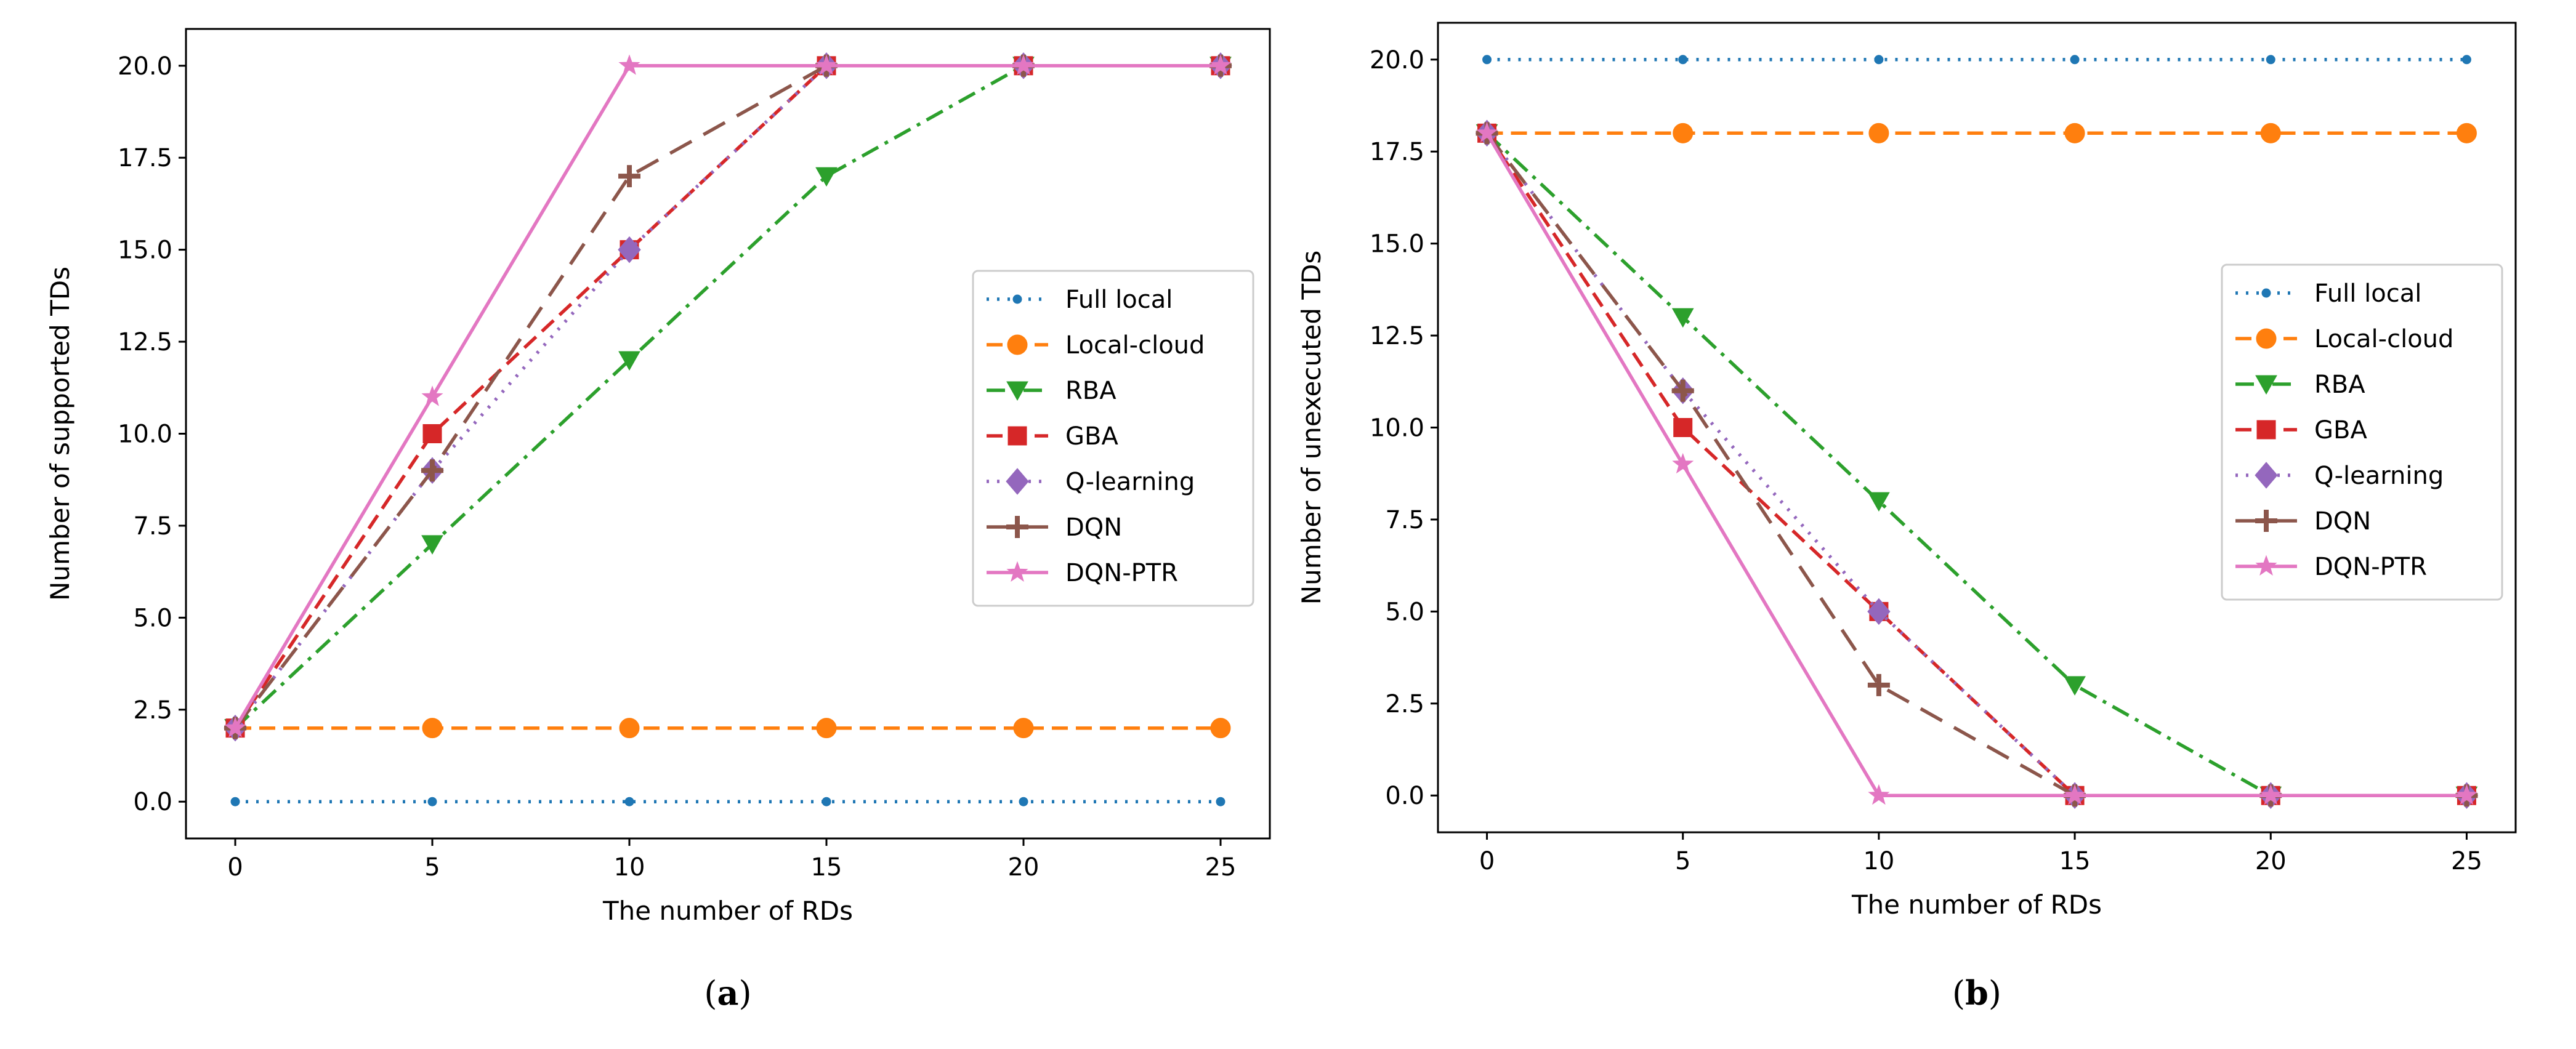 The image size is (2576, 1049). What do you see at coordinates (152, 526) in the screenshot?
I see `y-tick-label: 7.5` at bounding box center [152, 526].